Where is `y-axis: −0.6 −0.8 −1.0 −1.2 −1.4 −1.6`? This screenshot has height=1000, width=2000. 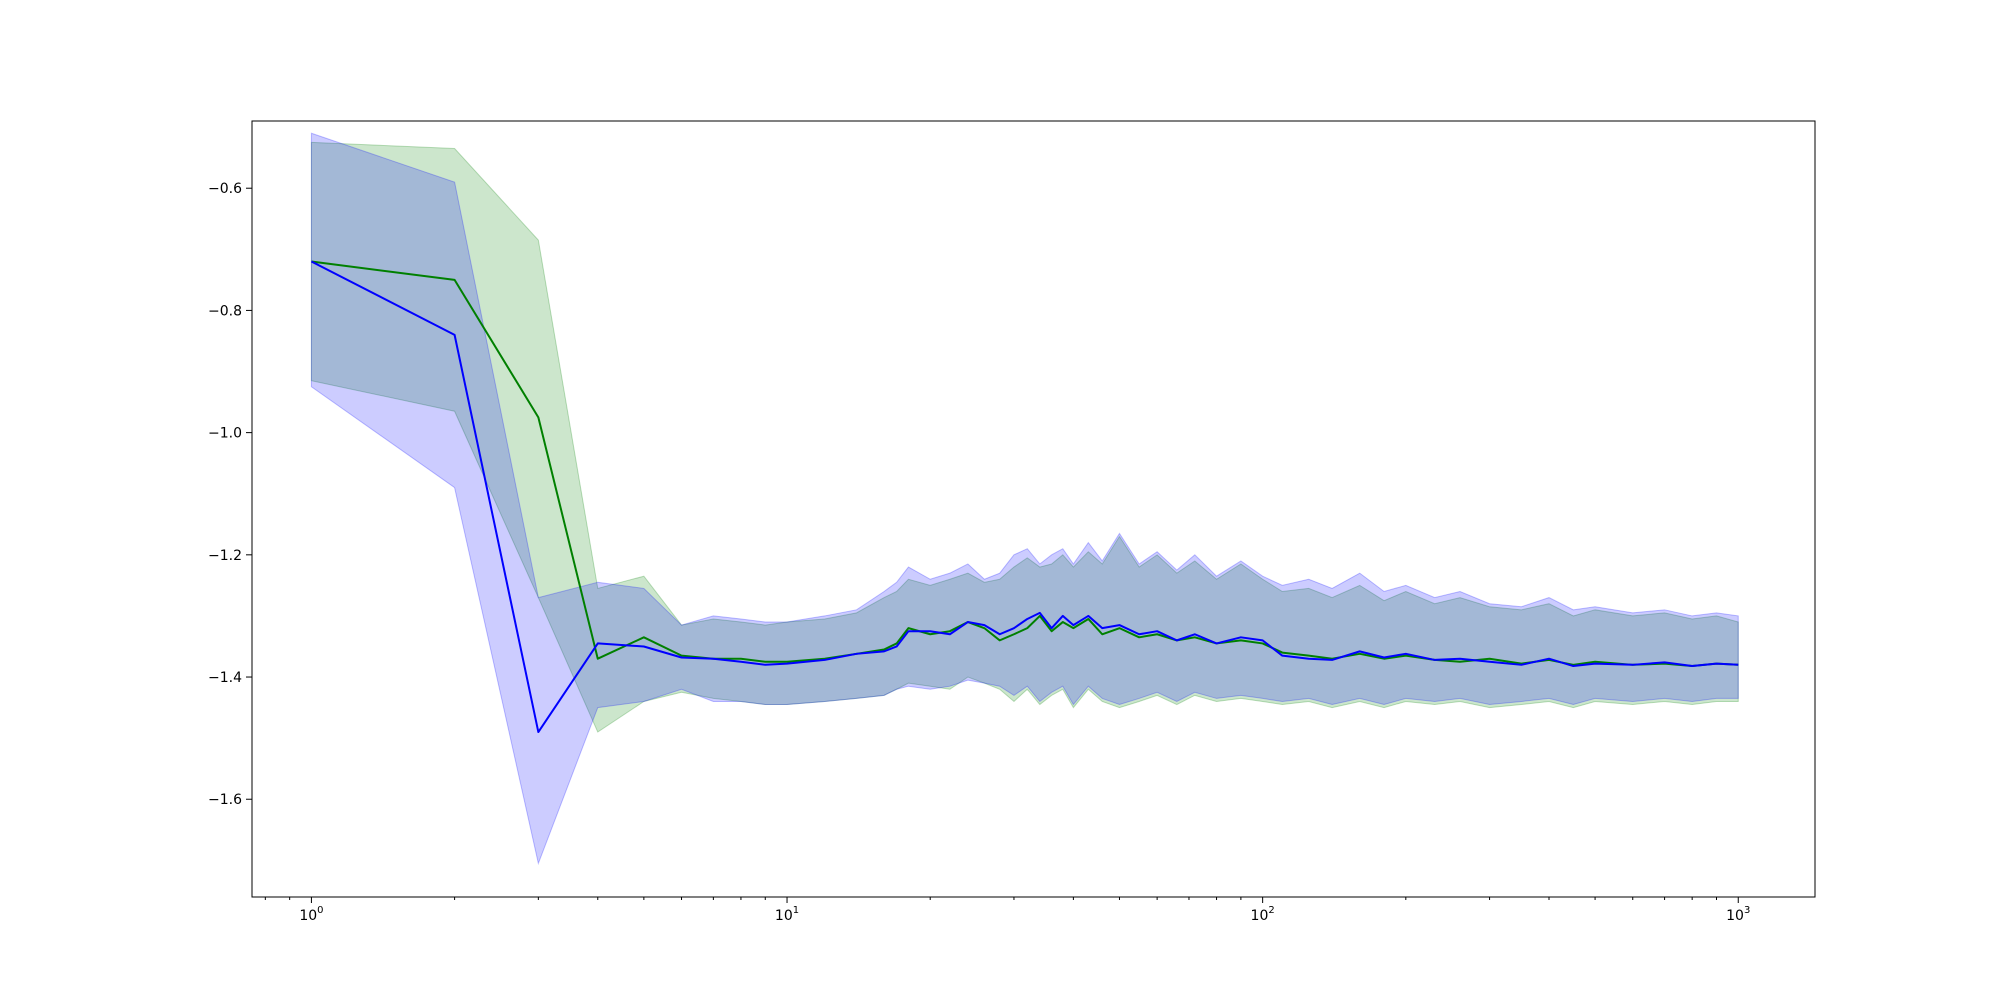 y-axis: −0.6 −0.8 −1.0 −1.2 −1.4 −1.6 is located at coordinates (230, 494).